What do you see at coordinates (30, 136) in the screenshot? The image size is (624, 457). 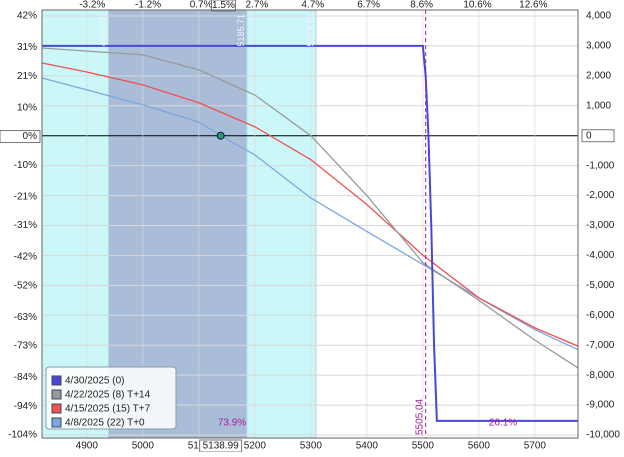 I see `y2-tick-label: 0%` at bounding box center [30, 136].